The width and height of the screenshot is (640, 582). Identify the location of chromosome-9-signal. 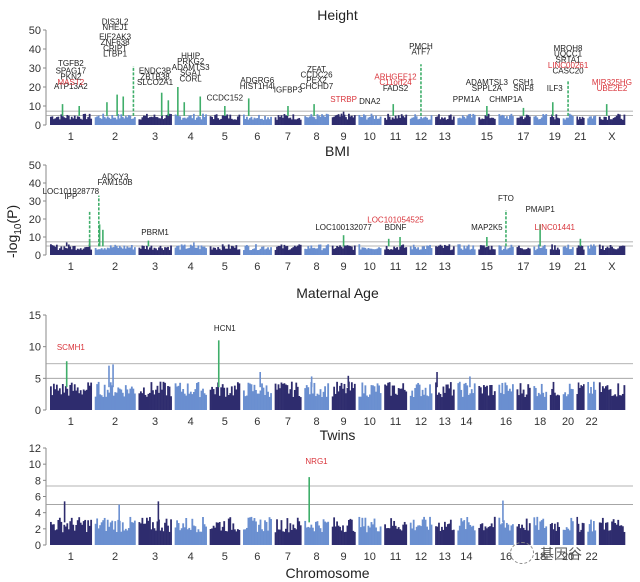
(335, 251).